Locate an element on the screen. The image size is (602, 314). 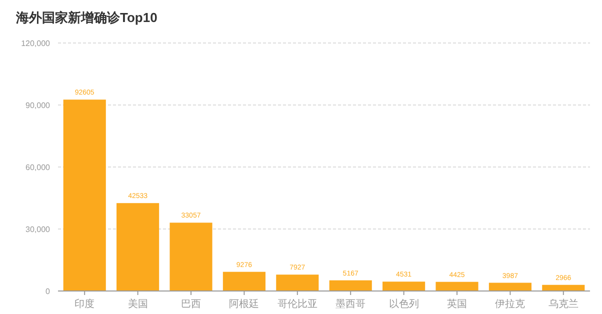
x-tick-label: 乌克兰 is located at coordinates (563, 304).